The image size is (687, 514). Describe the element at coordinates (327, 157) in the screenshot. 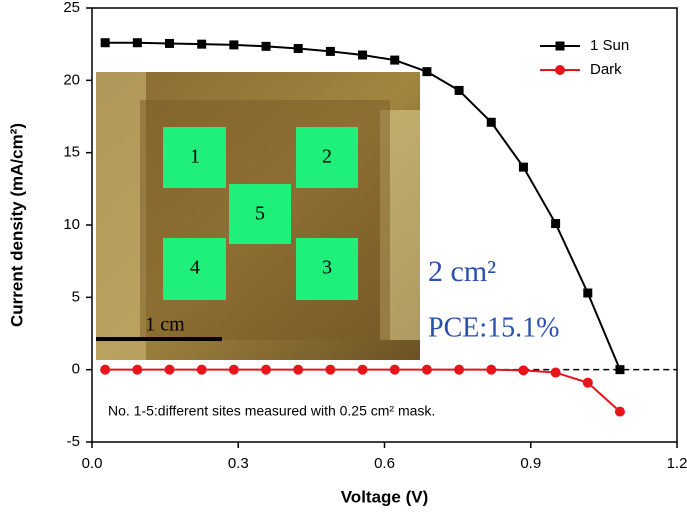

I see `annotation: 2` at that location.